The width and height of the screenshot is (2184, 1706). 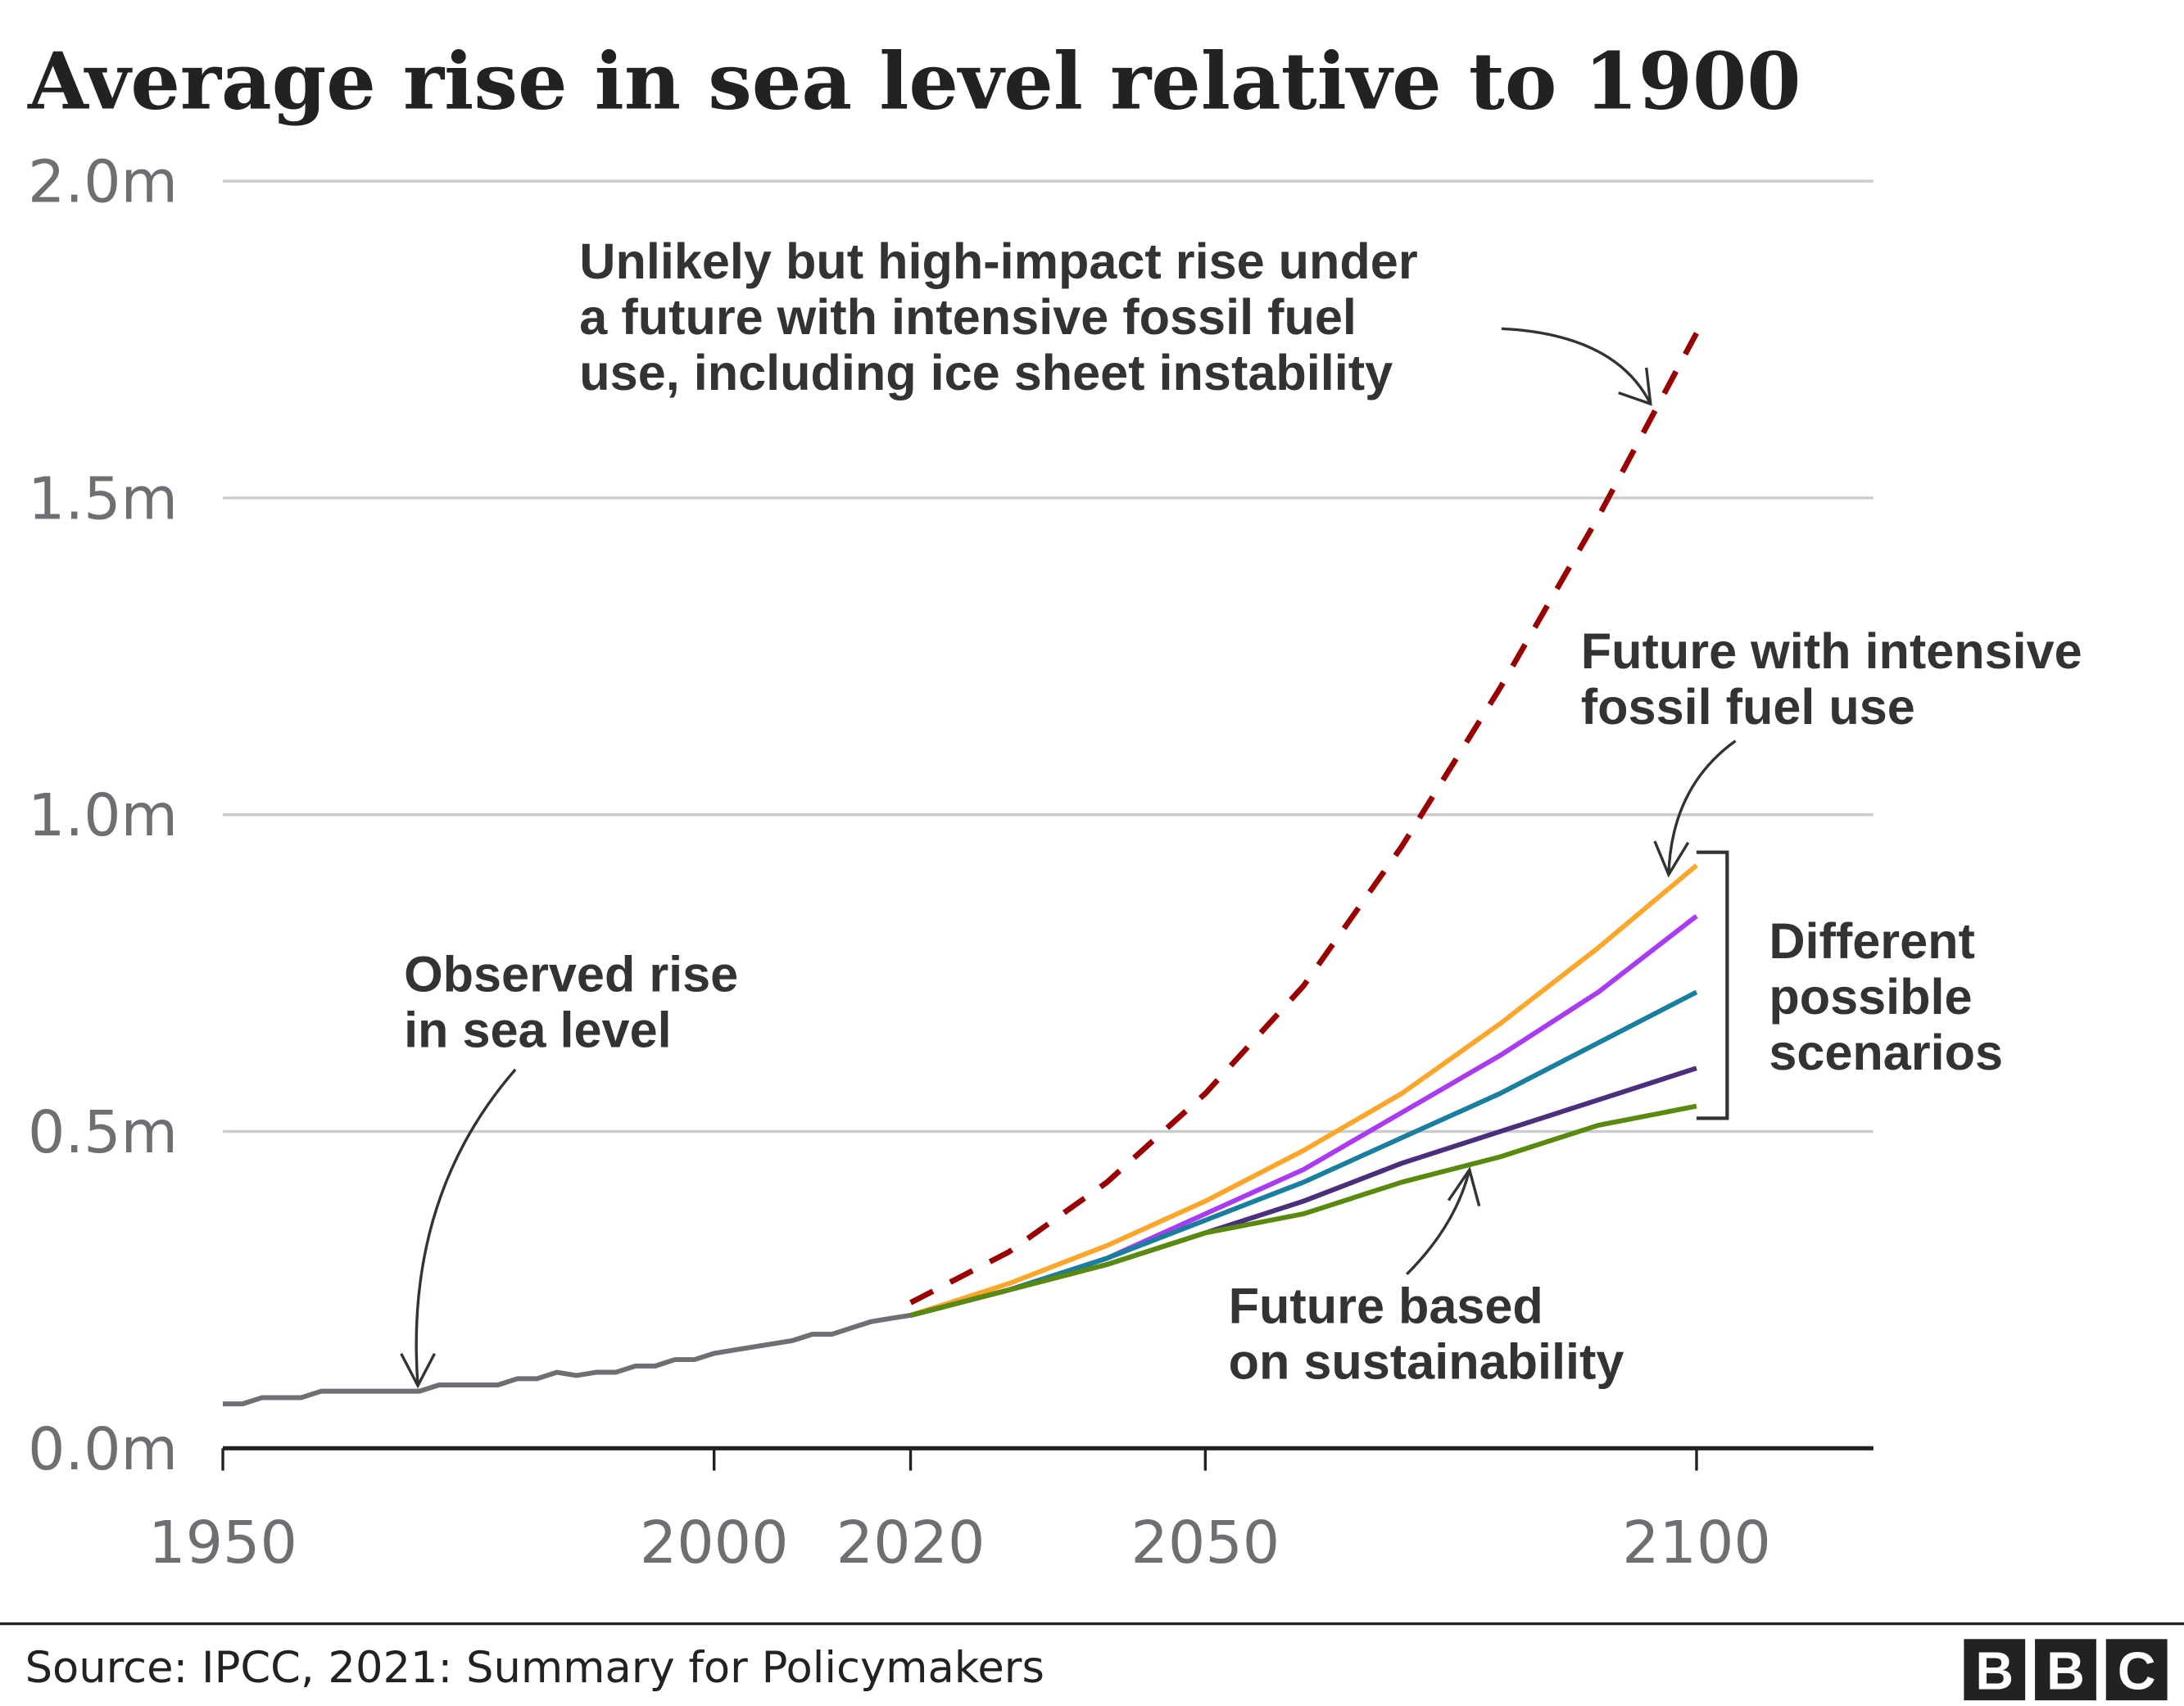 I want to click on x-tick-label: 2000, so click(x=715, y=1543).